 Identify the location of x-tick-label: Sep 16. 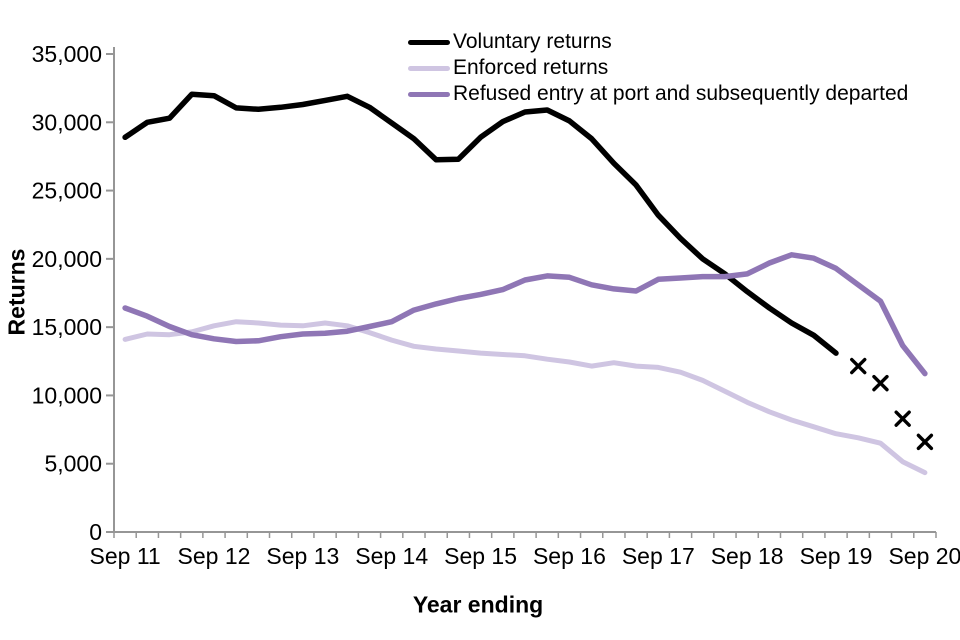
(569, 556).